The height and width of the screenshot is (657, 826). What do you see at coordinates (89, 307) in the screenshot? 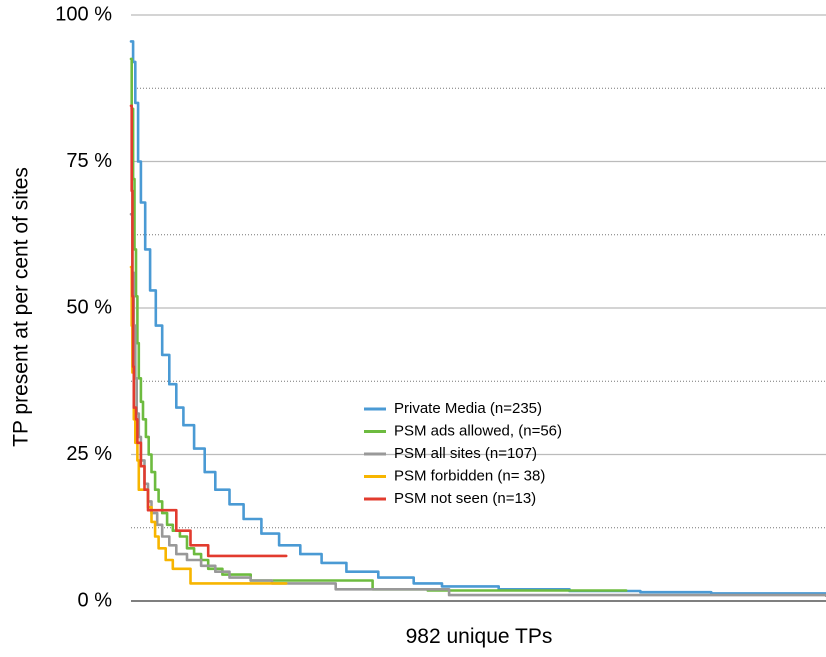
I see `y-tick-label: 50 %` at bounding box center [89, 307].